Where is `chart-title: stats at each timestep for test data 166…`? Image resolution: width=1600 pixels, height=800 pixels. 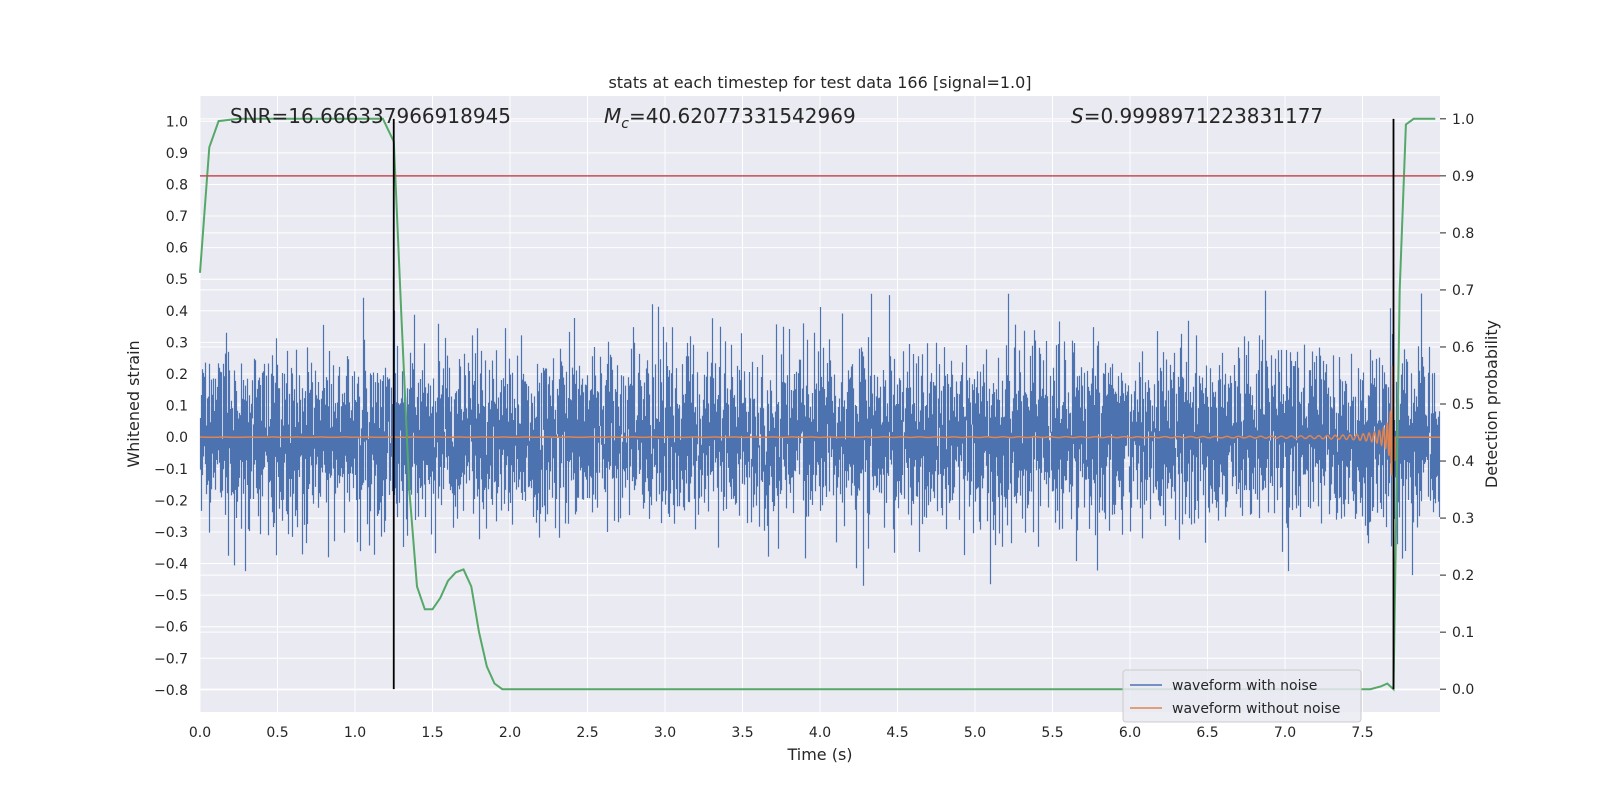 chart-title: stats at each timestep for test data 166… is located at coordinates (819, 82).